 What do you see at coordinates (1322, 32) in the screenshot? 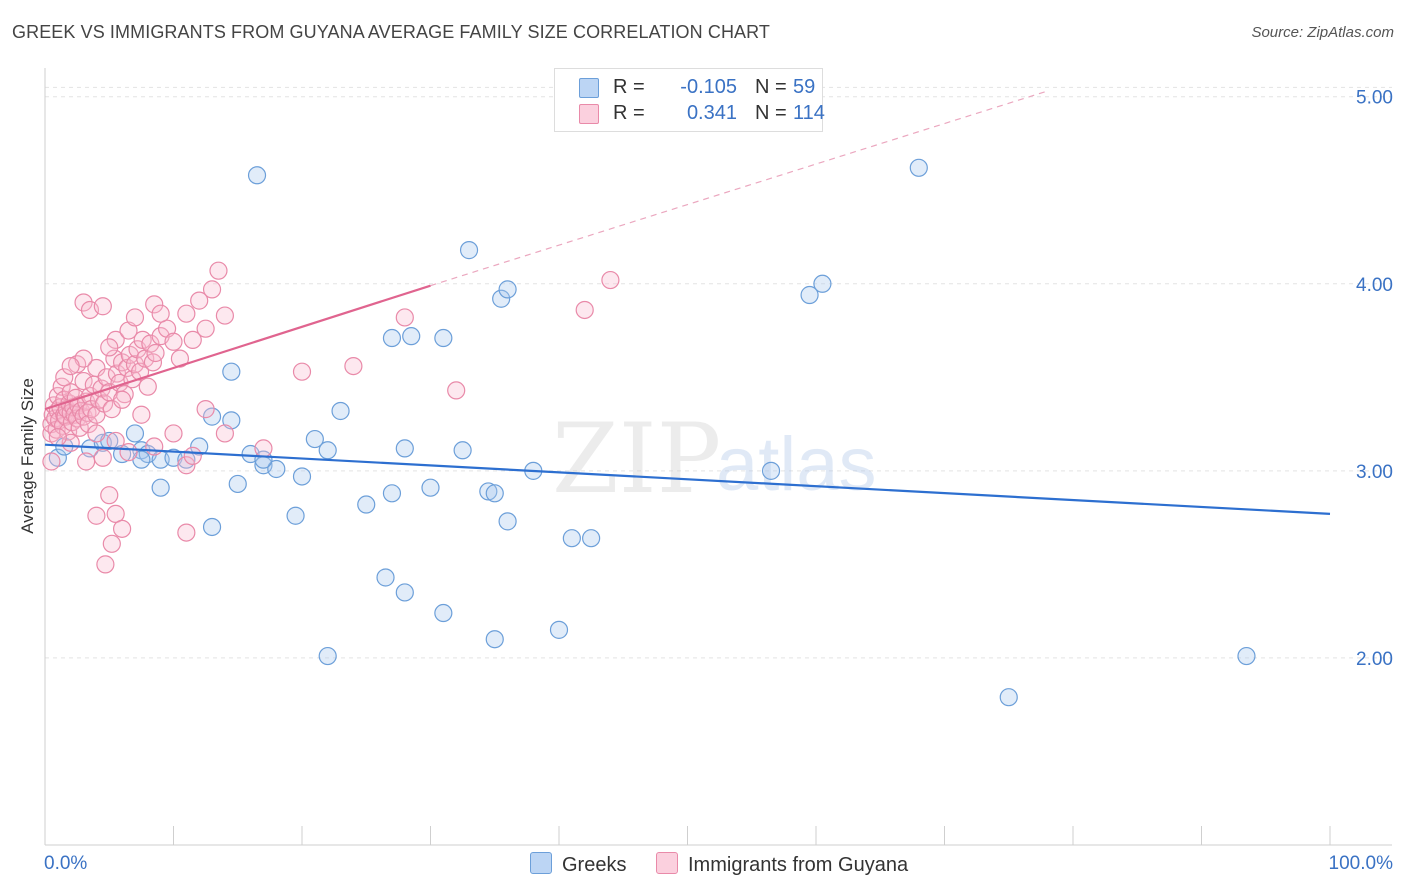
I see `source-label: Source: ZipAtlas.com` at bounding box center [1322, 32].